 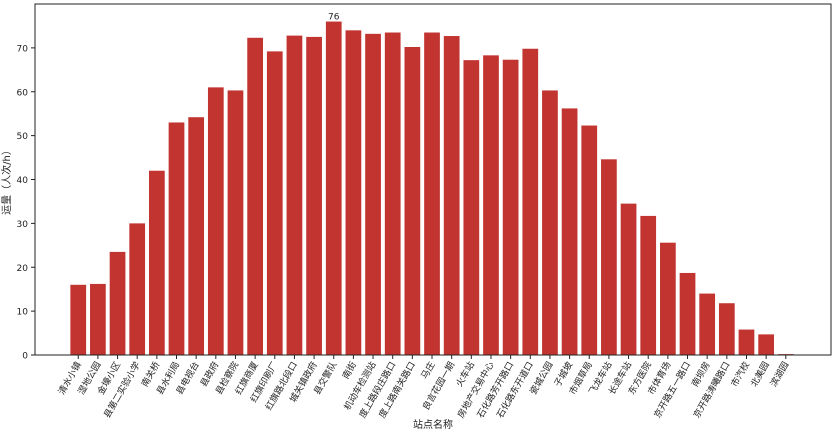 I want to click on x-tick-label: 北美园, so click(x=760, y=374).